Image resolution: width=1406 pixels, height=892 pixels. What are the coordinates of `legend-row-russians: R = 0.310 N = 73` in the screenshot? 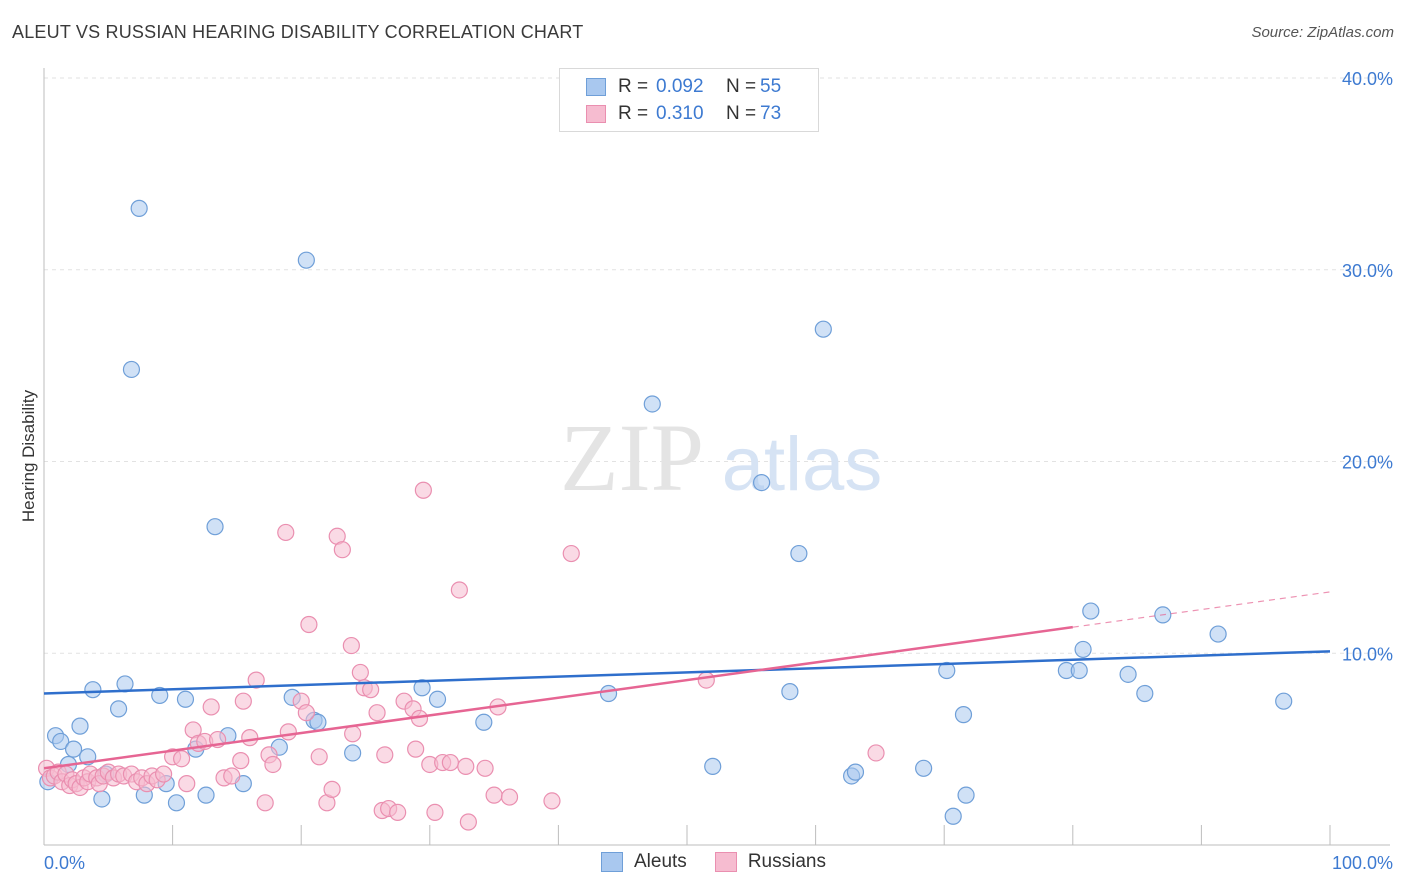 It's located at (683, 114).